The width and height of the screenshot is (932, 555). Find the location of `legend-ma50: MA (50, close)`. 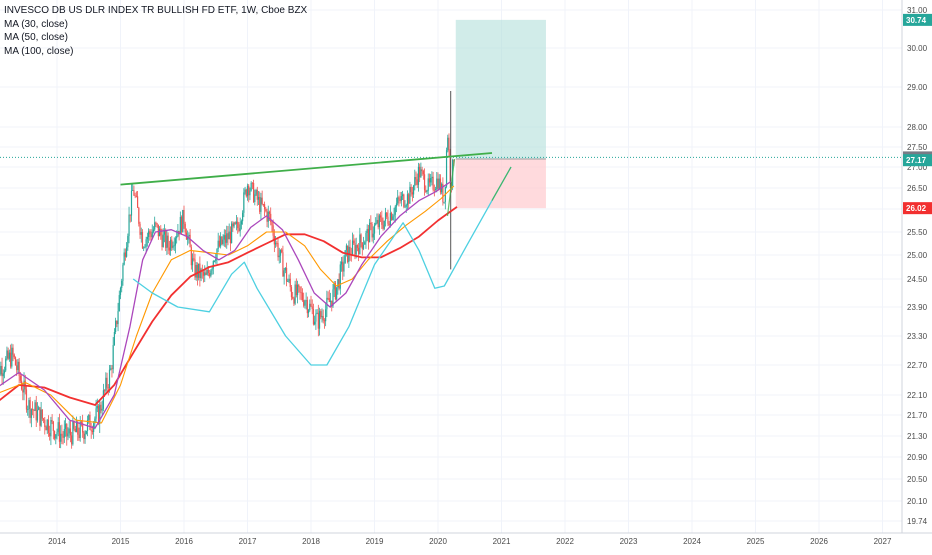

legend-ma50: MA (50, close) is located at coordinates (155, 38).